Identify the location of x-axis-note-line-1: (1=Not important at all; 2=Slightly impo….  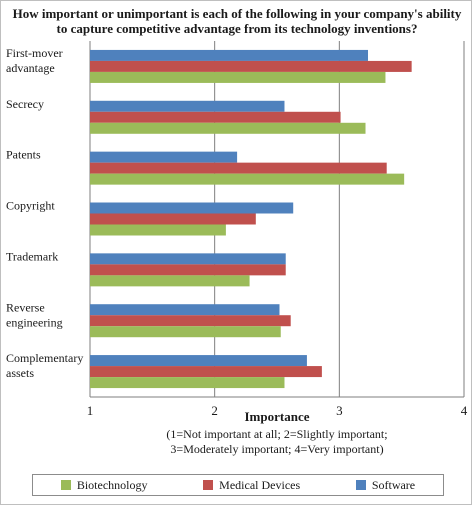
(276, 434).